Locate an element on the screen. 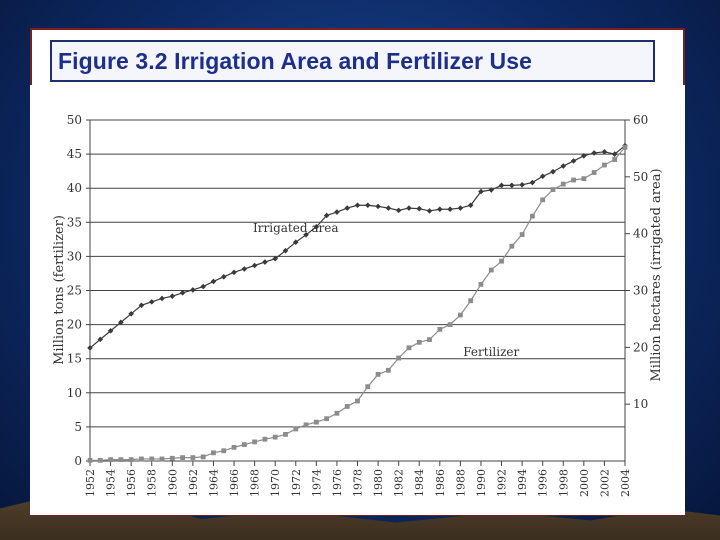 This screenshot has height=540, width=720. y-left-tick-label: 15 is located at coordinates (74, 359).